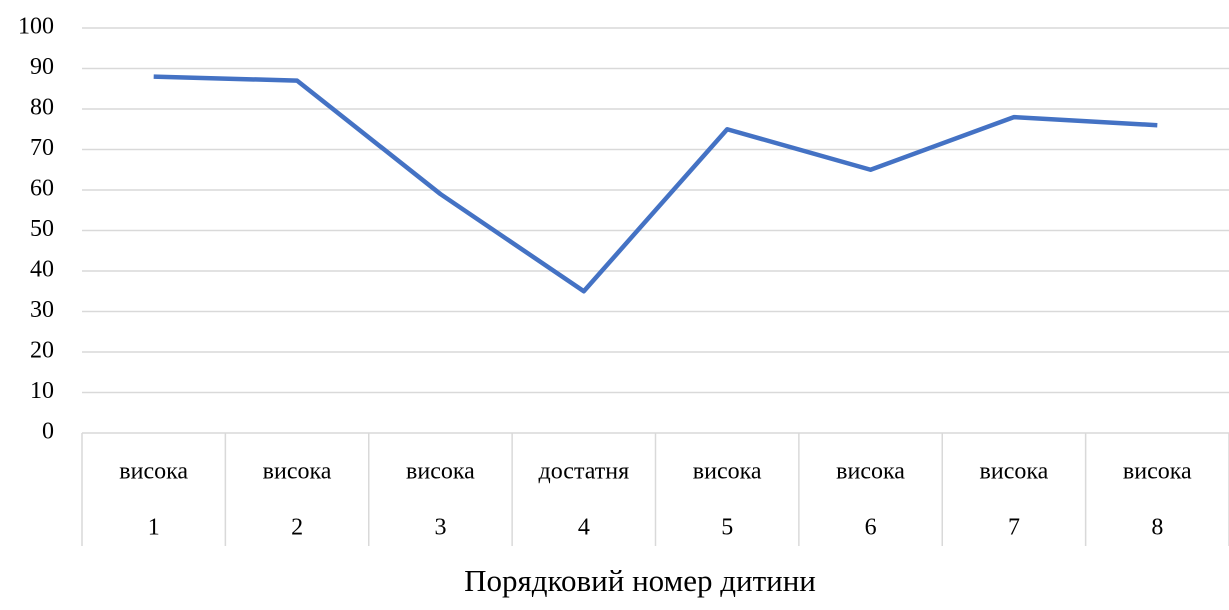  I want to click on y-tick-label: 50, so click(42, 229).